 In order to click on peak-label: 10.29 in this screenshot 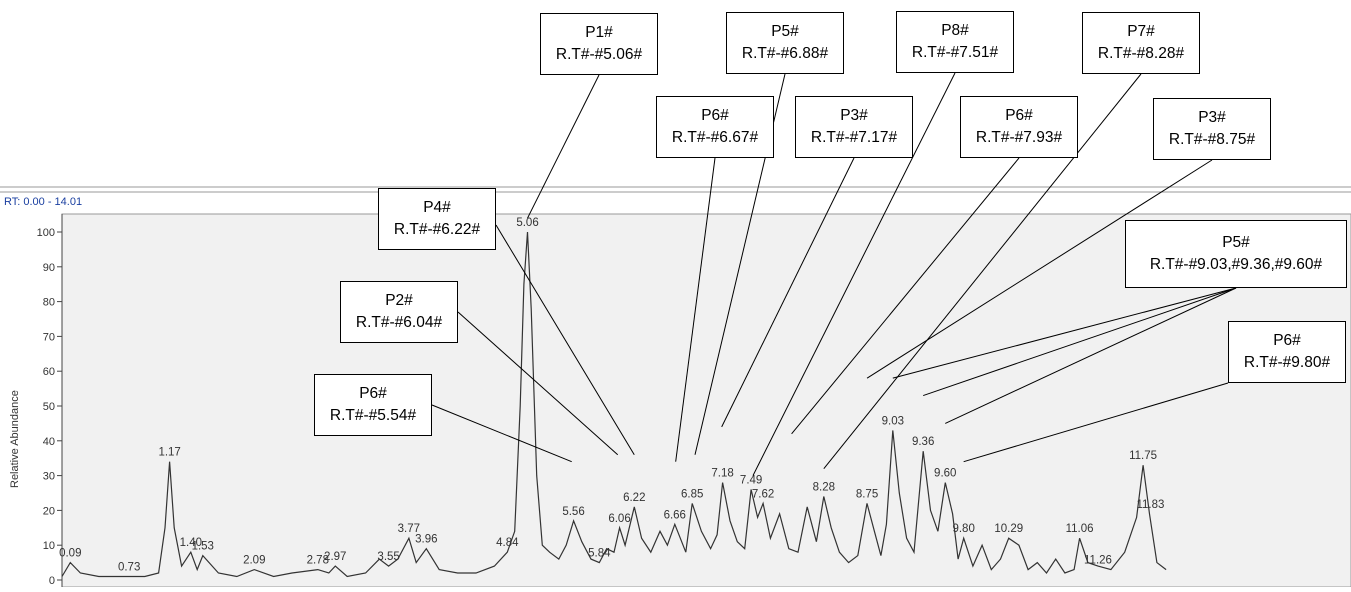, I will do `click(1008, 529)`.